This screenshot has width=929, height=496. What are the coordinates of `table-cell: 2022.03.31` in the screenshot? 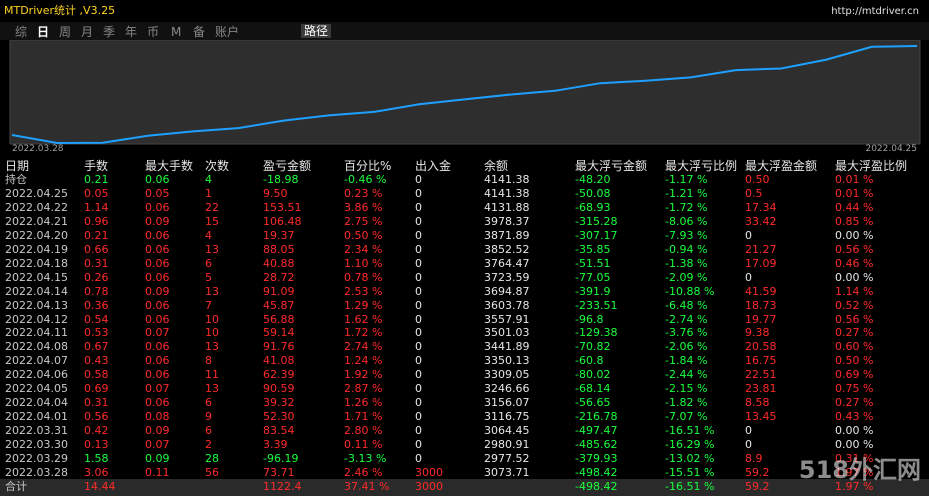 It's located at (36, 431).